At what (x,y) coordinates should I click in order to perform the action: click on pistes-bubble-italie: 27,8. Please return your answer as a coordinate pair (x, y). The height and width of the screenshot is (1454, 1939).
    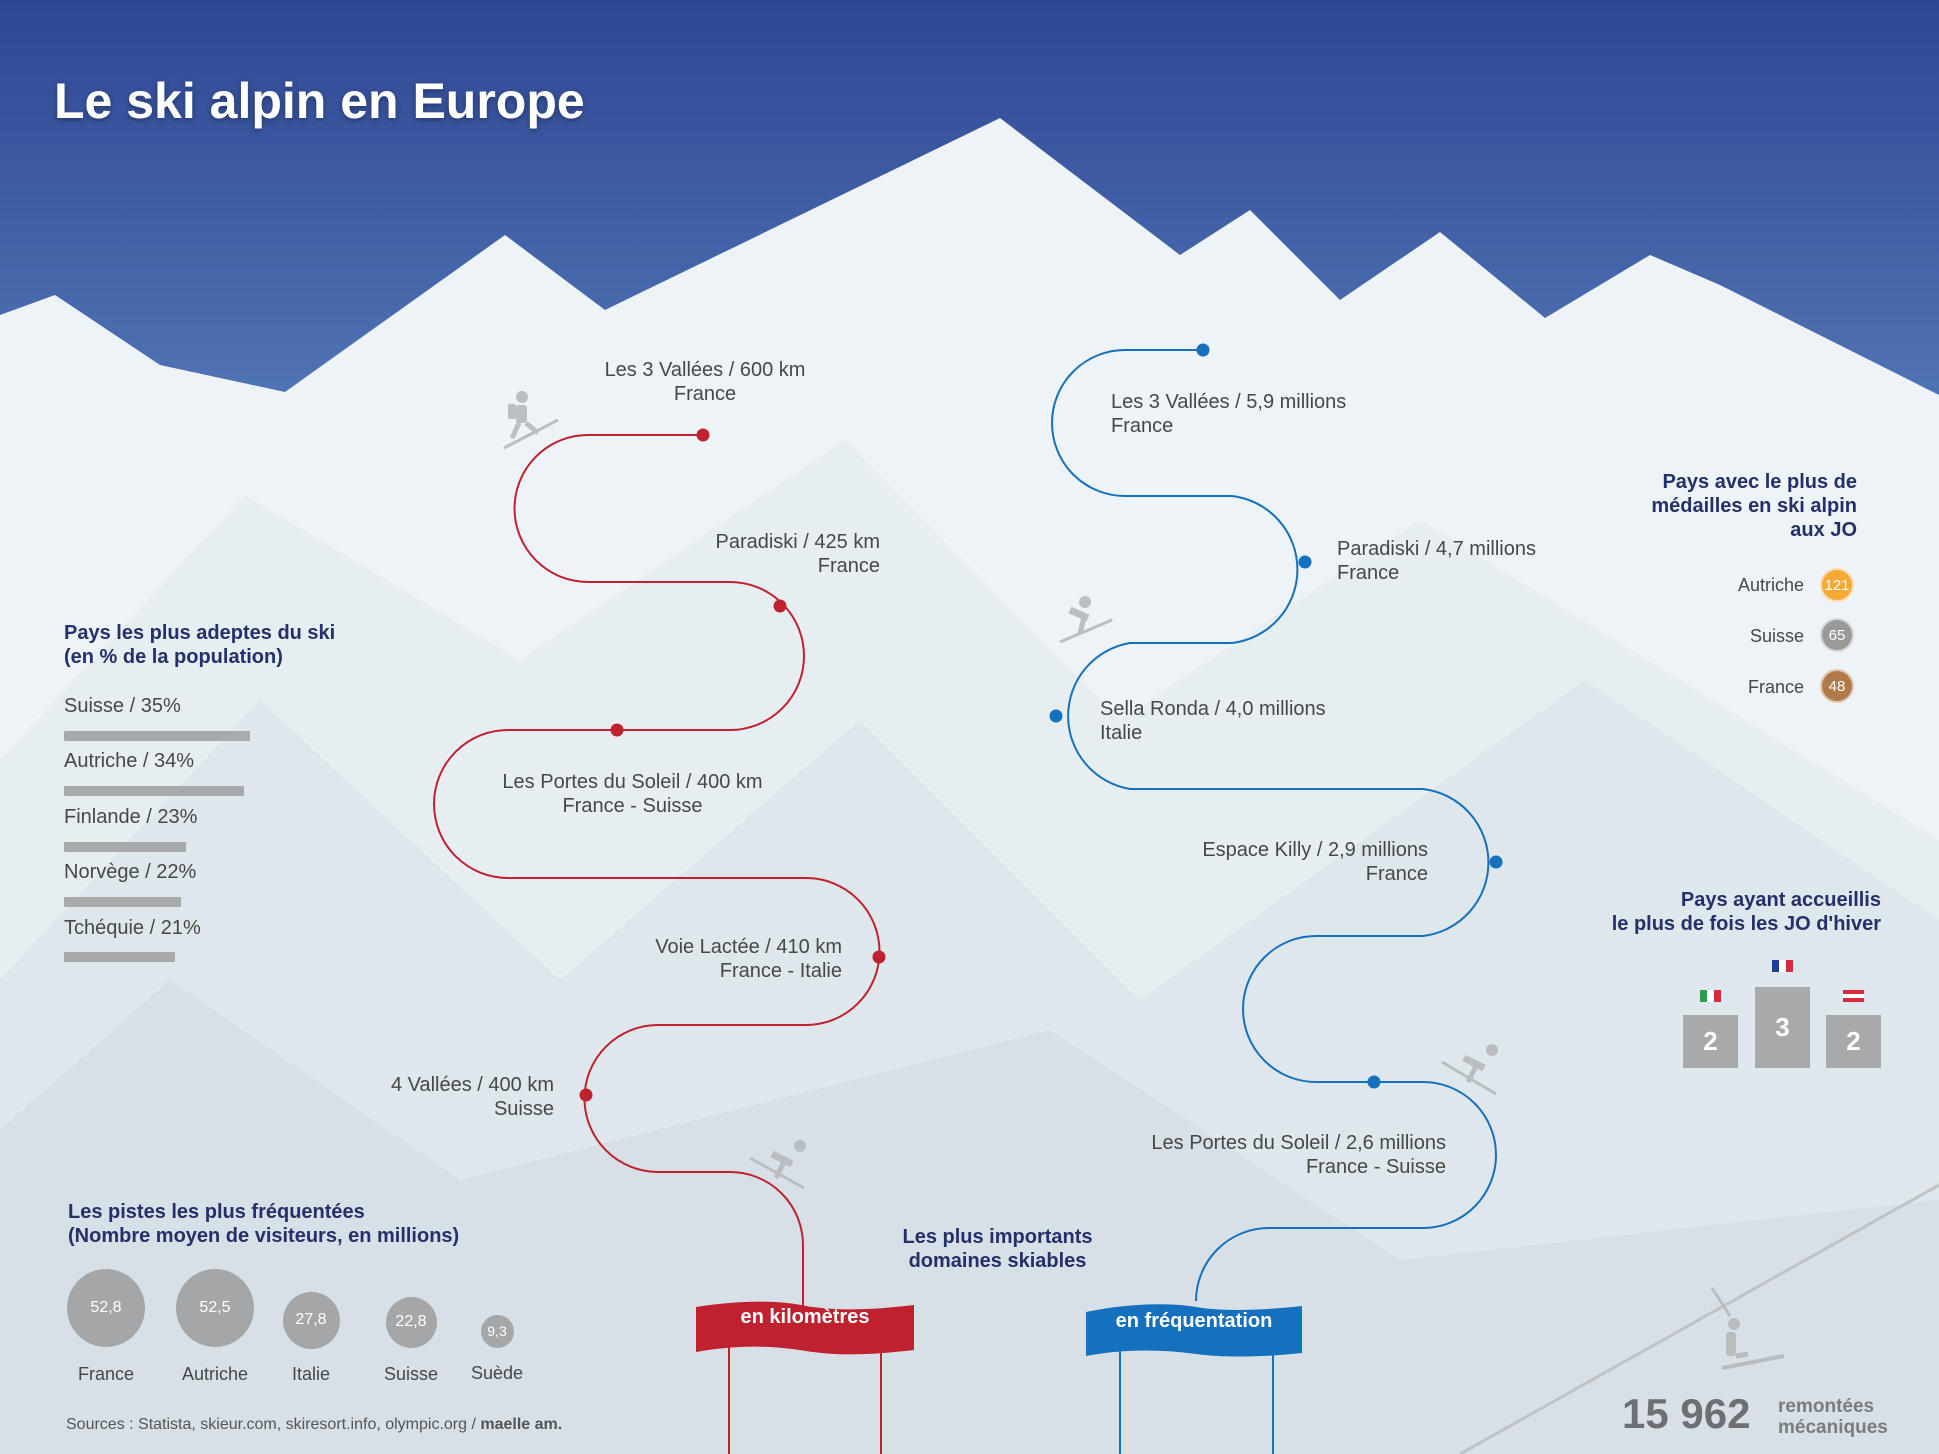
    Looking at the image, I should click on (311, 1320).